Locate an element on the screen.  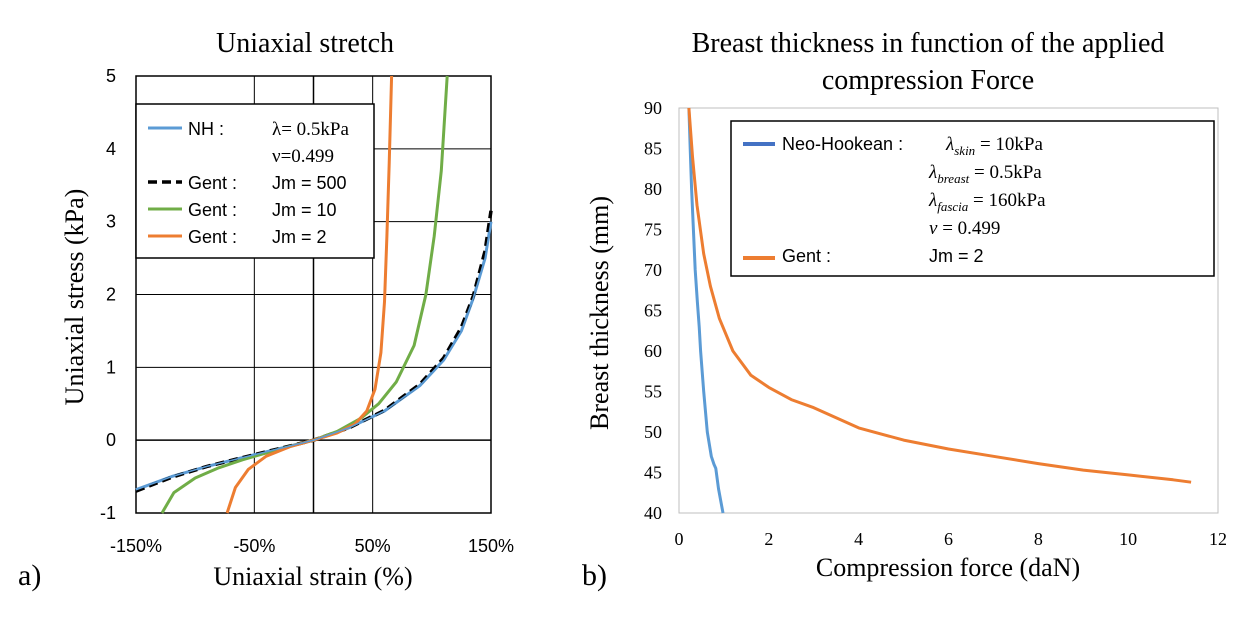
legend-value-gent-2: Jm = 2 is located at coordinates (299, 237).